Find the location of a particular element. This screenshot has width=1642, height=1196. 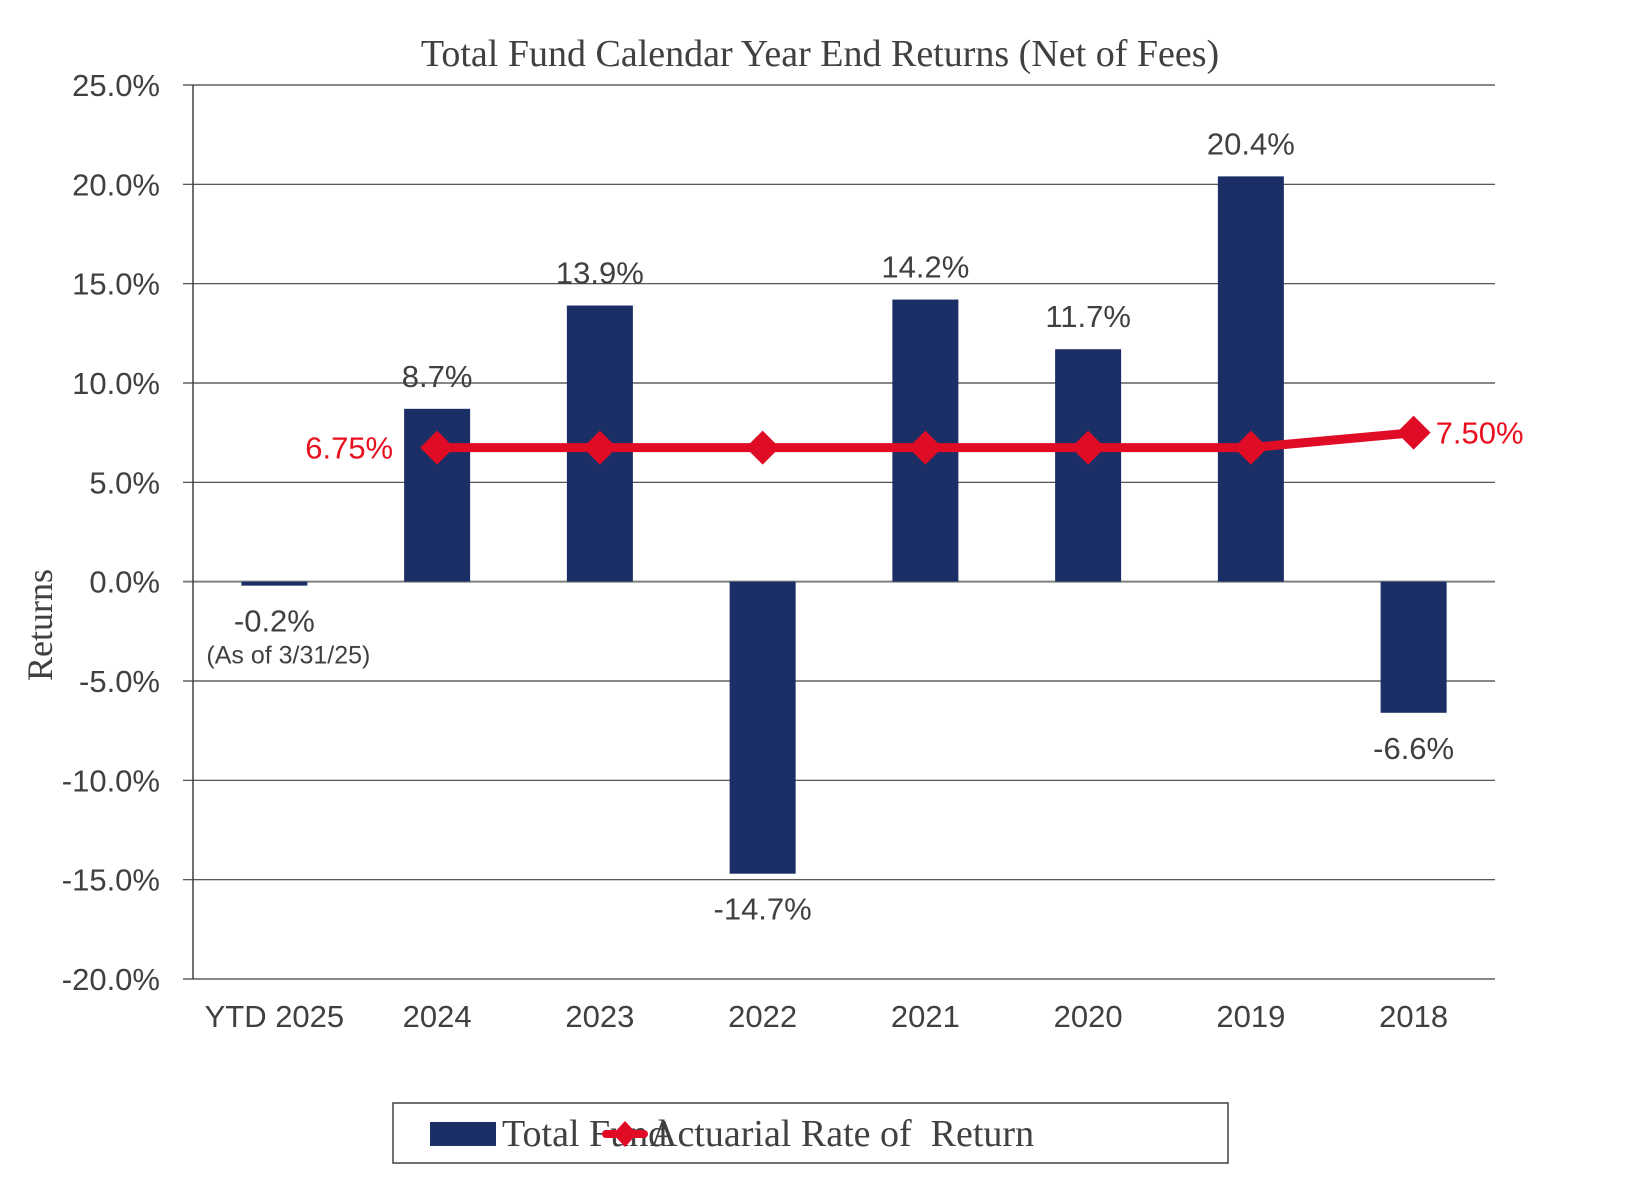

x-tick-label: 2018 is located at coordinates (1413, 1016).